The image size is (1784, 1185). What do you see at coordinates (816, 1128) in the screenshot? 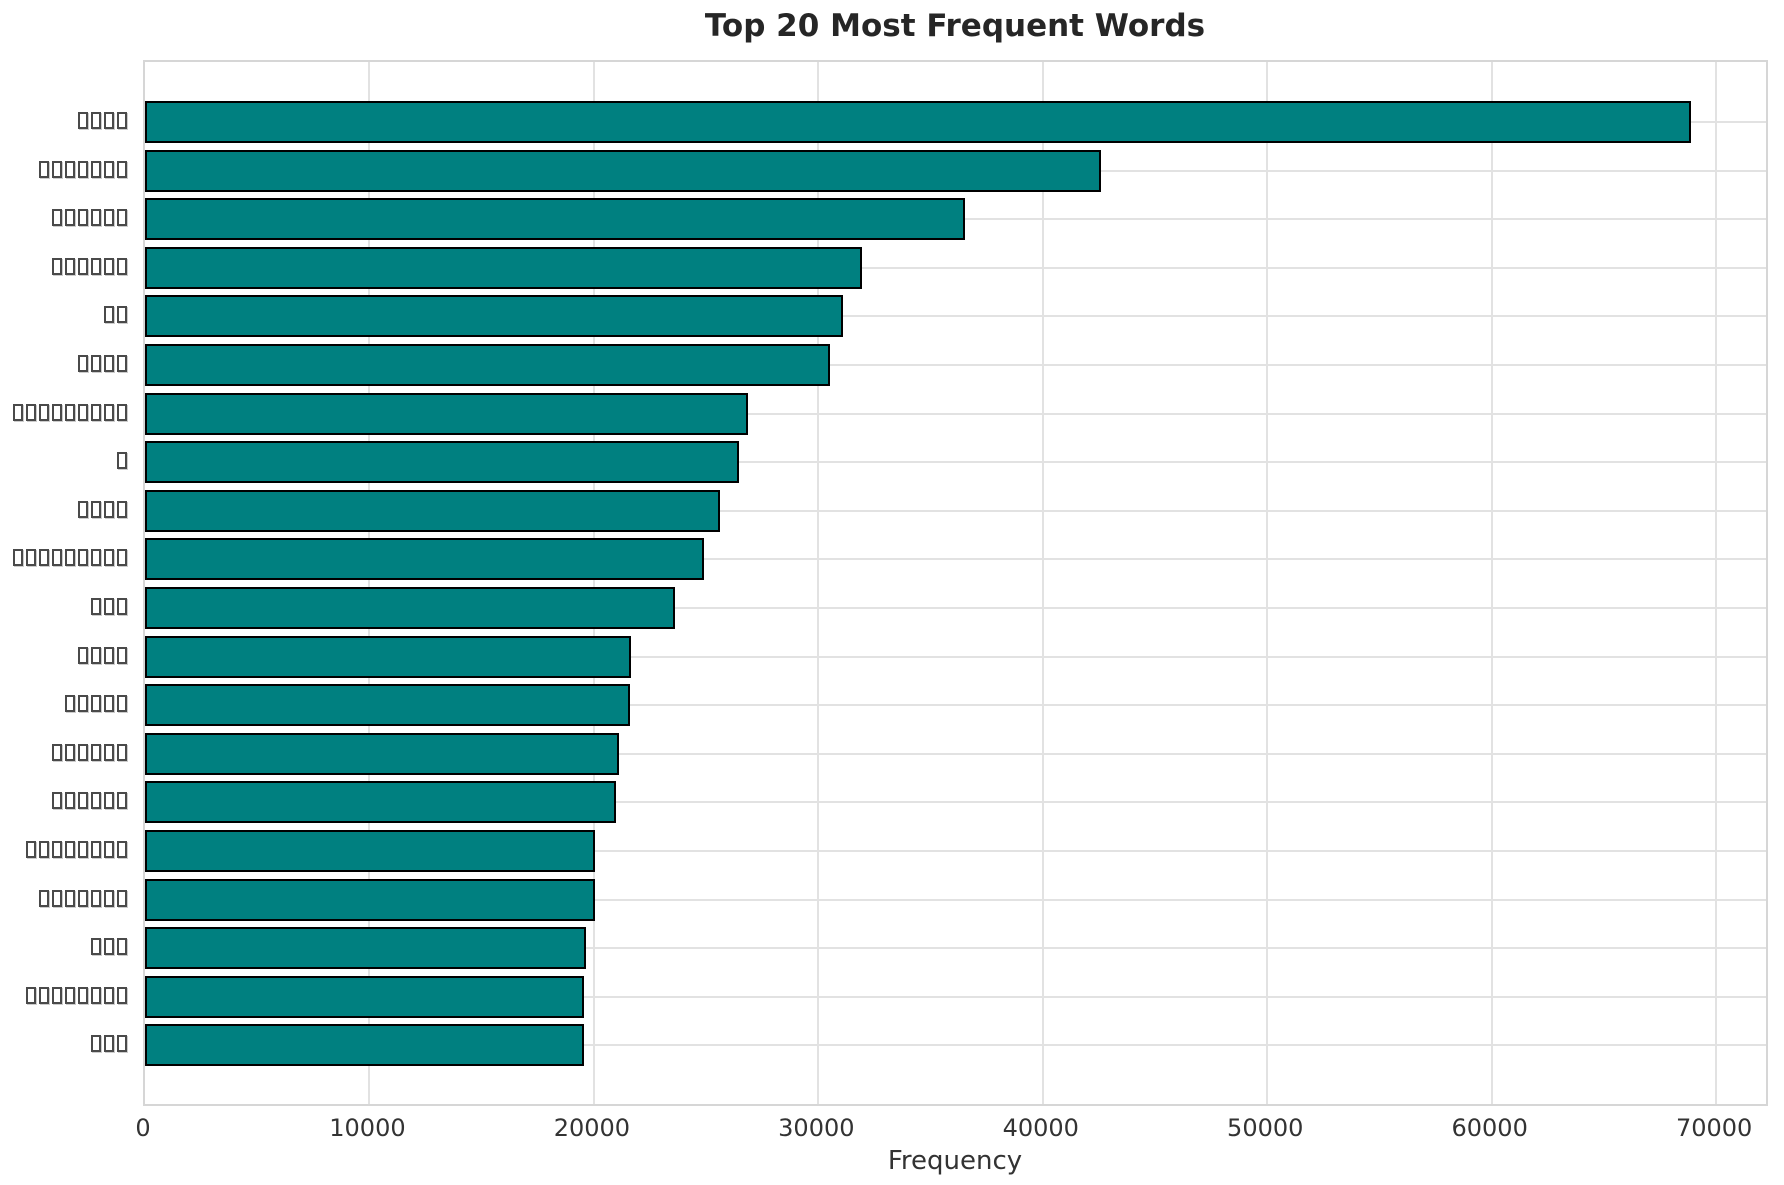
I see `x-tick-label: 30000` at bounding box center [816, 1128].